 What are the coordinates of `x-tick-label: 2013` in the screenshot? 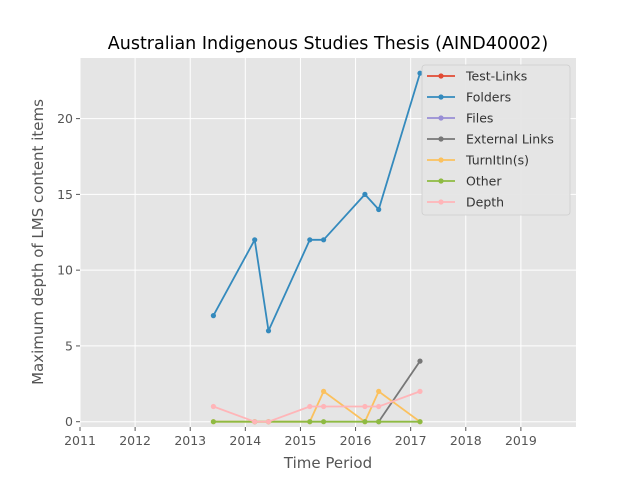 It's located at (190, 440).